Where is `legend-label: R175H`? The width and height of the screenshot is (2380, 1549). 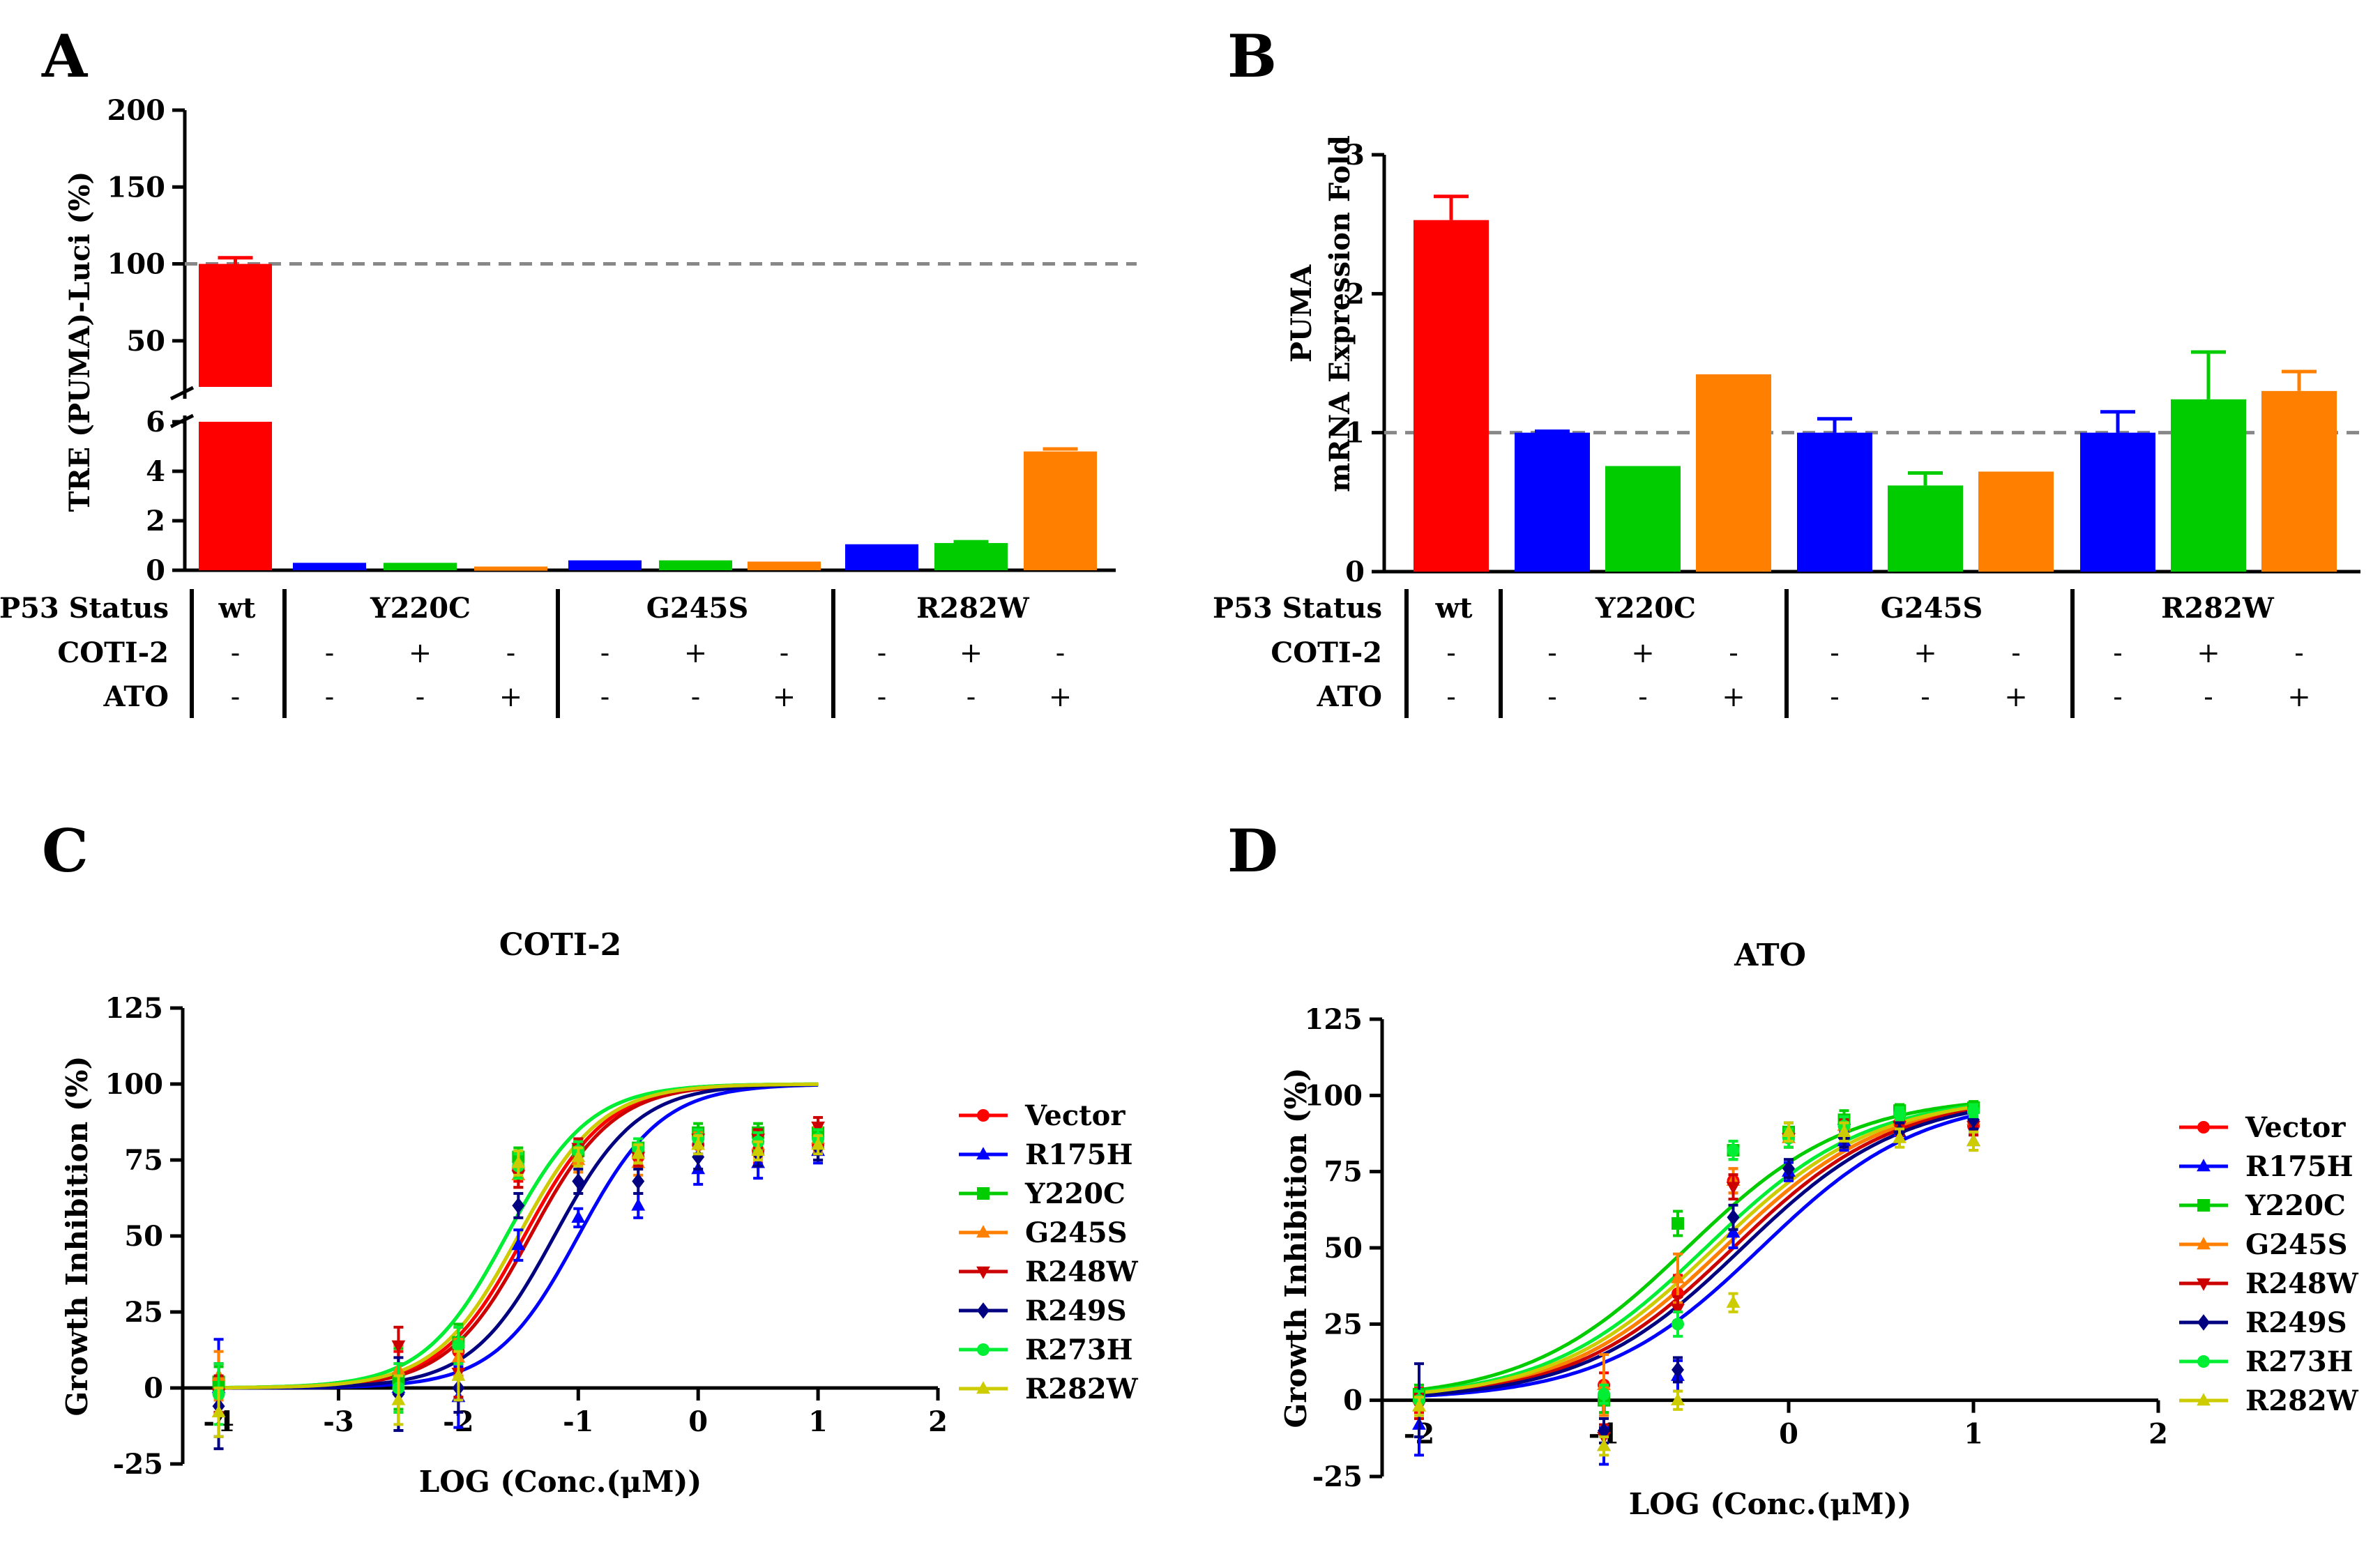 legend-label: R175H is located at coordinates (1079, 1155).